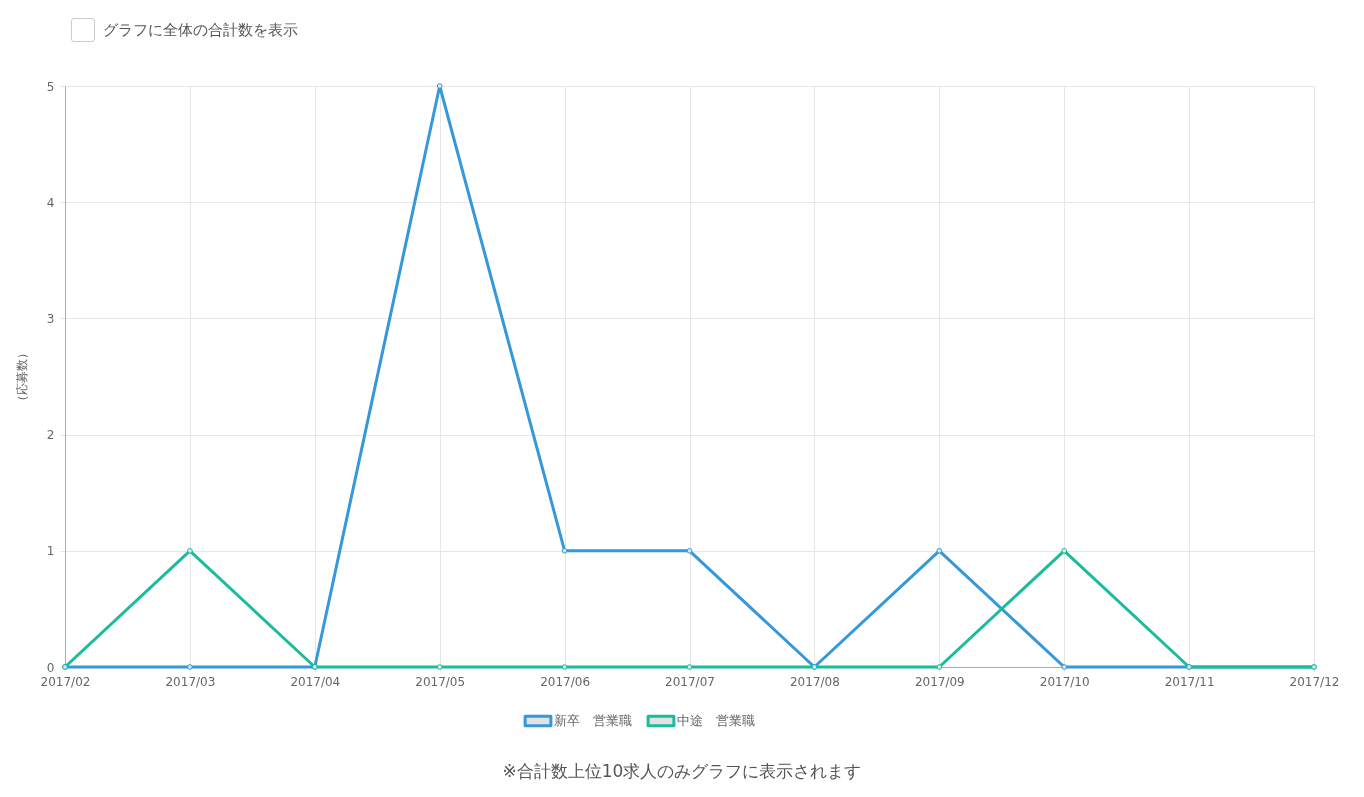  I want to click on legend-label: 新卒 営業職, so click(593, 720).